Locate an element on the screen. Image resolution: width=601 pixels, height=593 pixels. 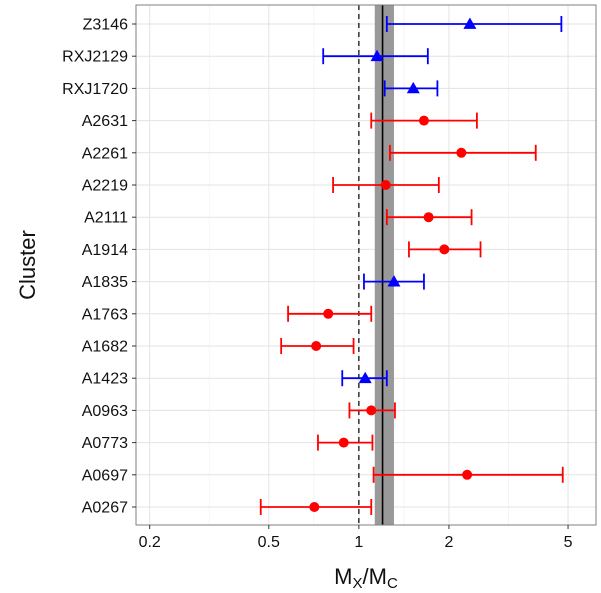
point-a1763 is located at coordinates (330, 313).